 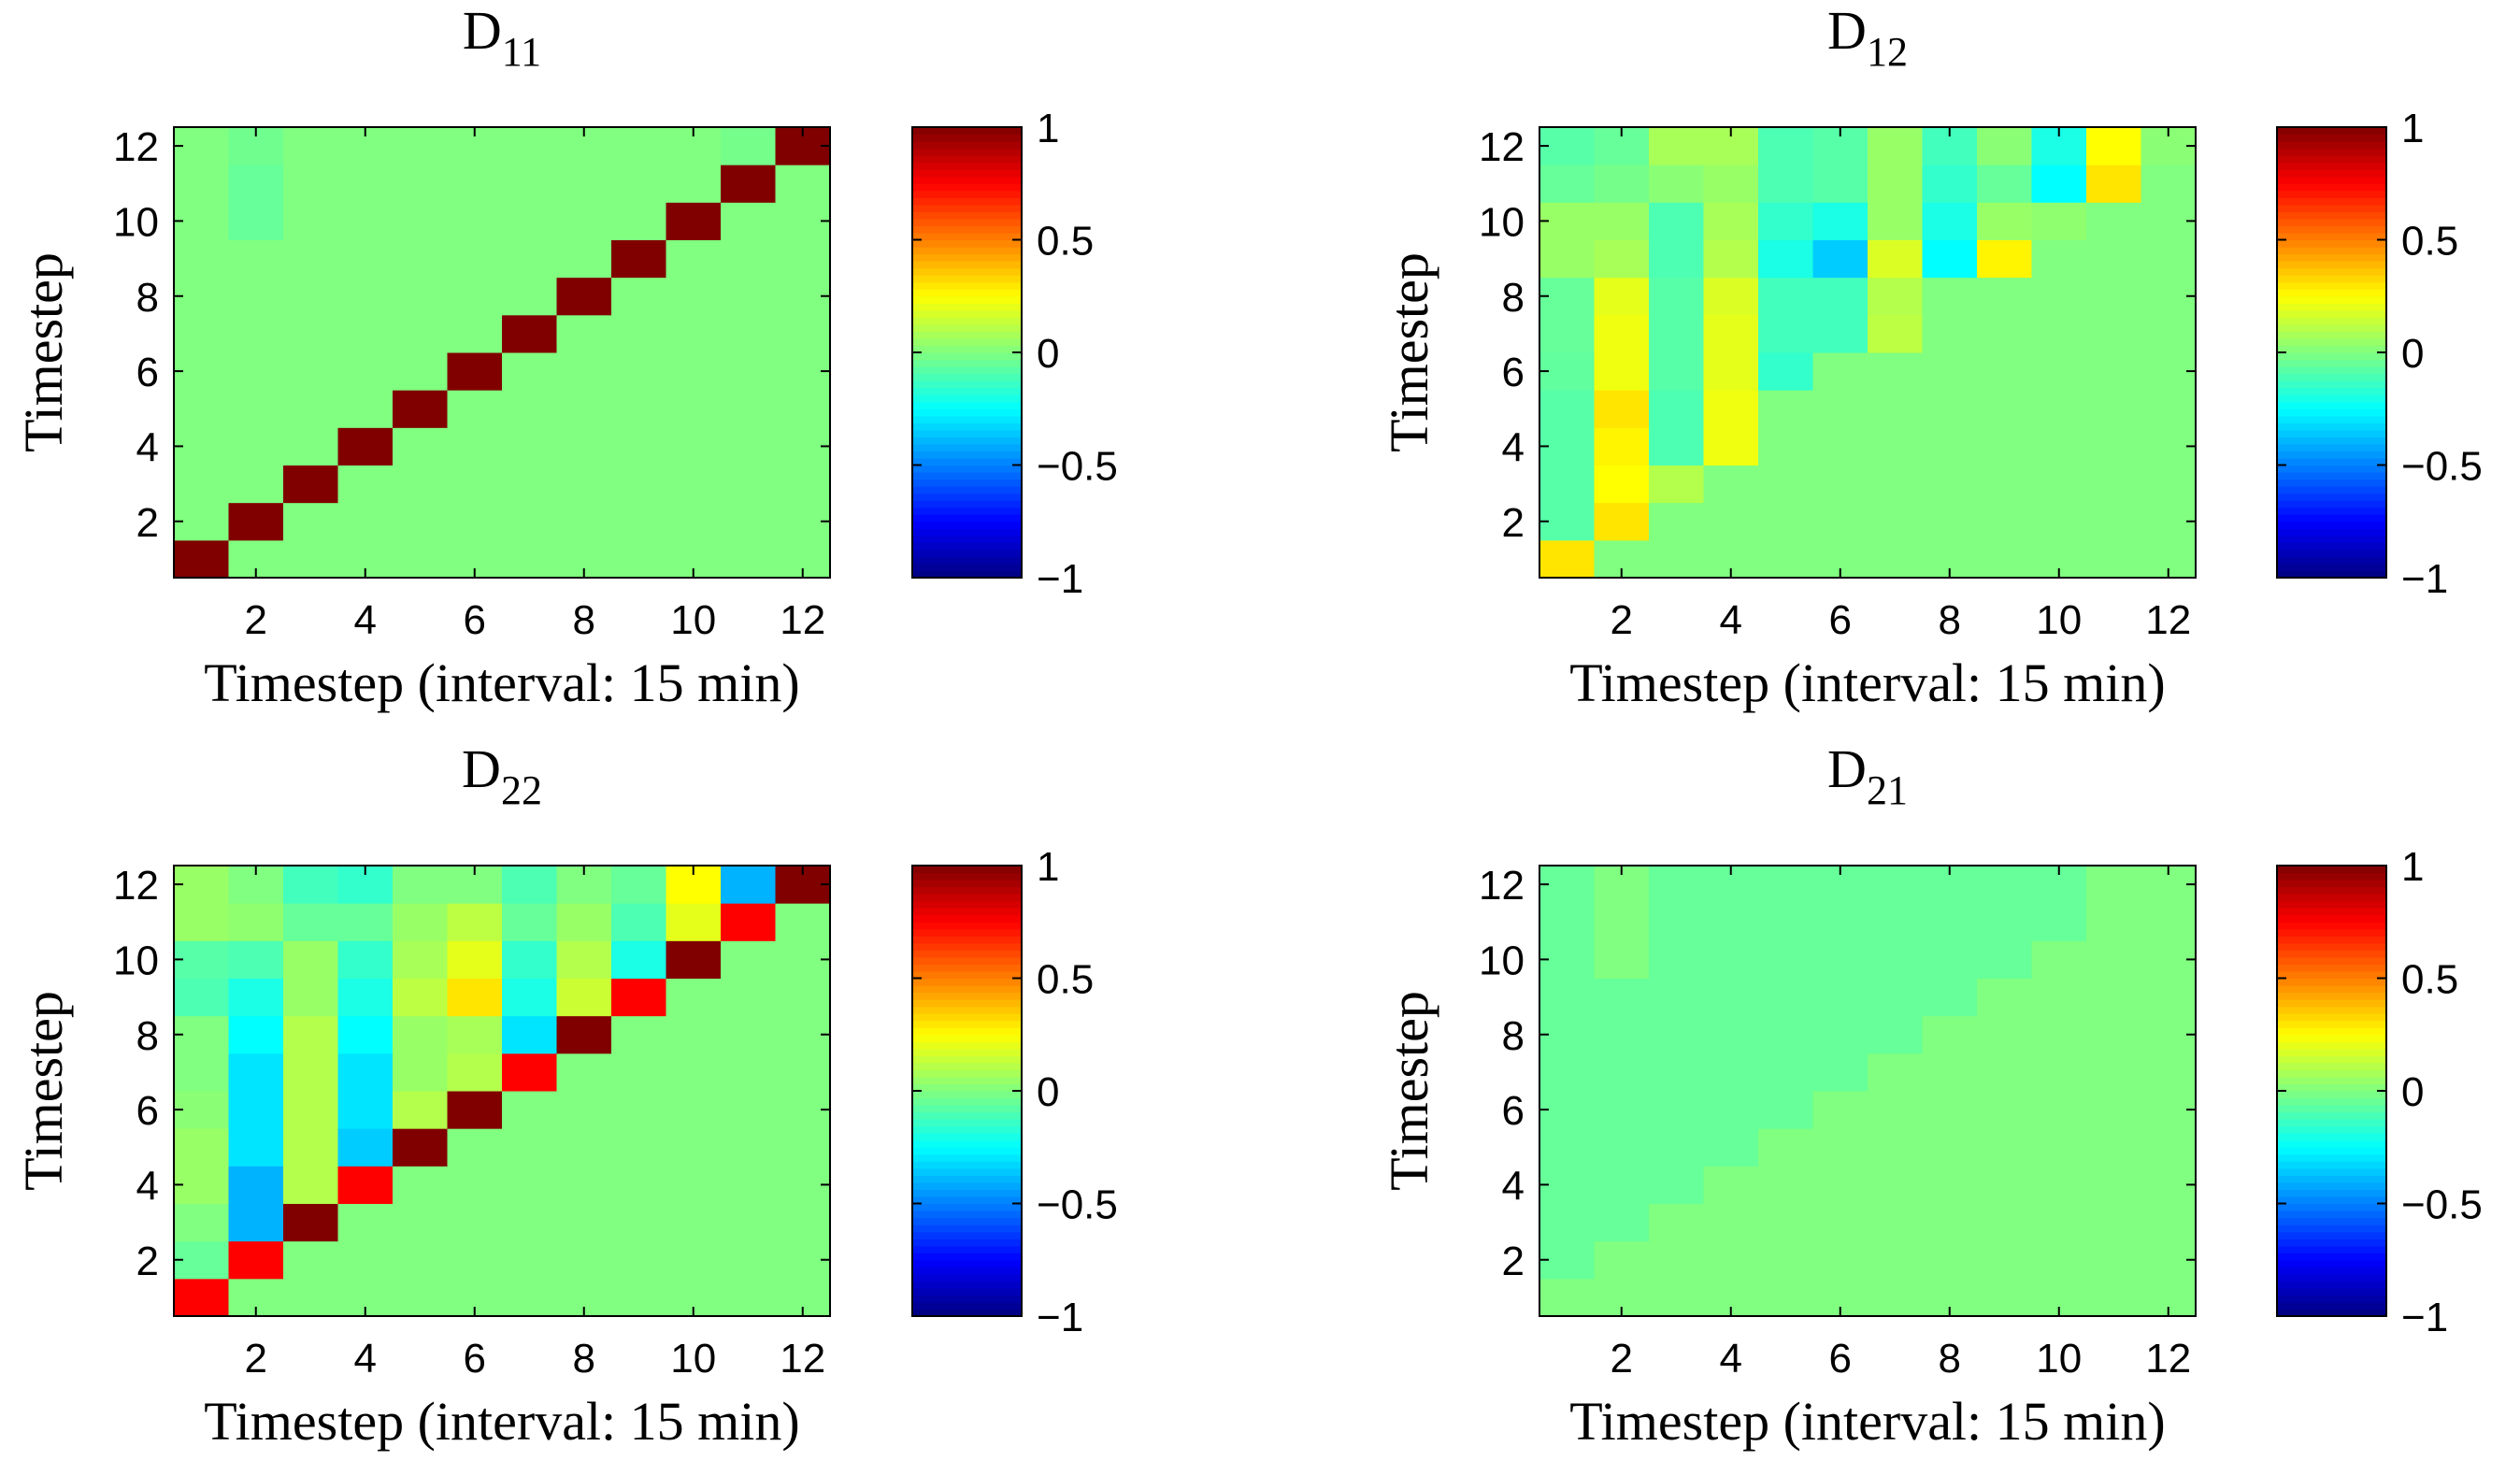 What do you see at coordinates (147, 1111) in the screenshot?
I see `y-tick-label: 6` at bounding box center [147, 1111].